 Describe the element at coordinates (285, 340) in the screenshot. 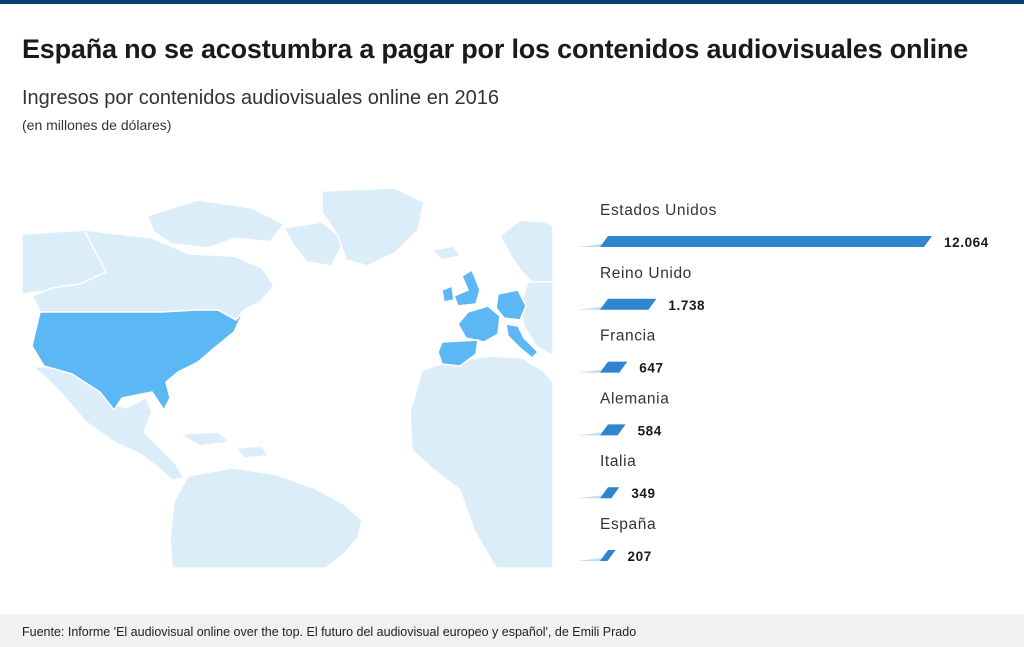

I see `map-highlights` at that location.